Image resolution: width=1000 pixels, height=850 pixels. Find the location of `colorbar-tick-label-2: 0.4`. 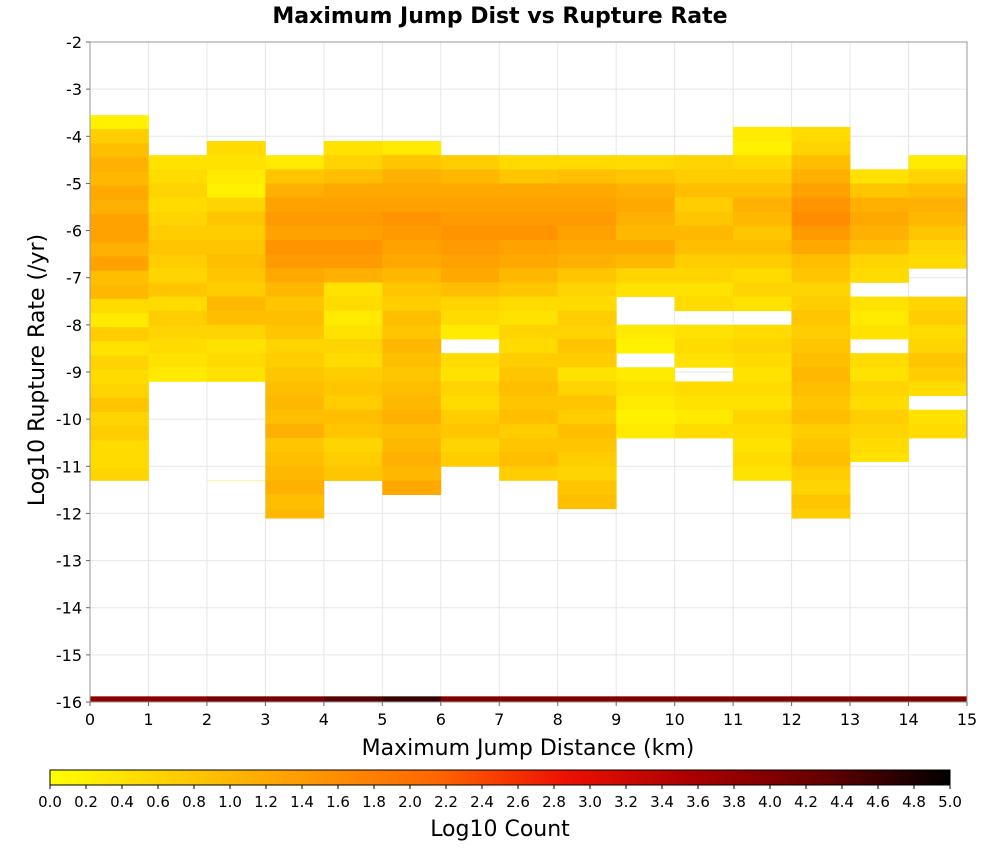

colorbar-tick-label-2: 0.4 is located at coordinates (122, 802).